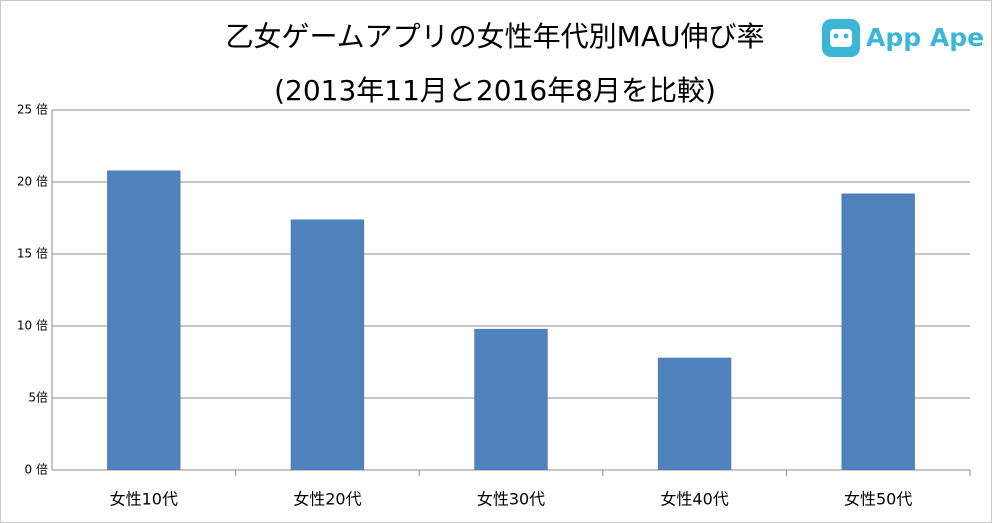 Image resolution: width=992 pixels, height=523 pixels. Describe the element at coordinates (878, 499) in the screenshot. I see `x-tick-label: 女性50代` at that location.